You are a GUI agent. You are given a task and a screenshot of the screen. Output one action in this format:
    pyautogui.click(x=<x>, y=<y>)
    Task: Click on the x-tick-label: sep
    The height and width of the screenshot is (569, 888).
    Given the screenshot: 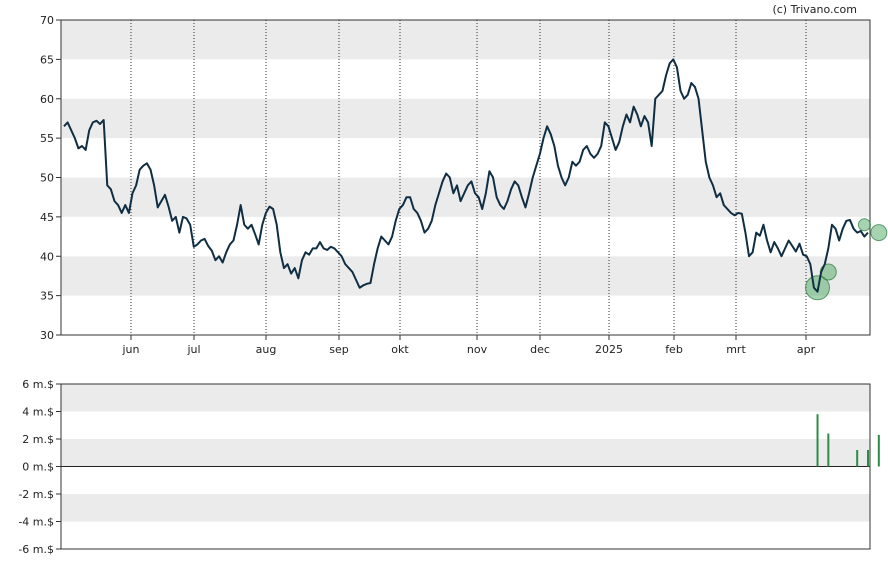 What is the action you would take?
    pyautogui.click(x=338, y=349)
    